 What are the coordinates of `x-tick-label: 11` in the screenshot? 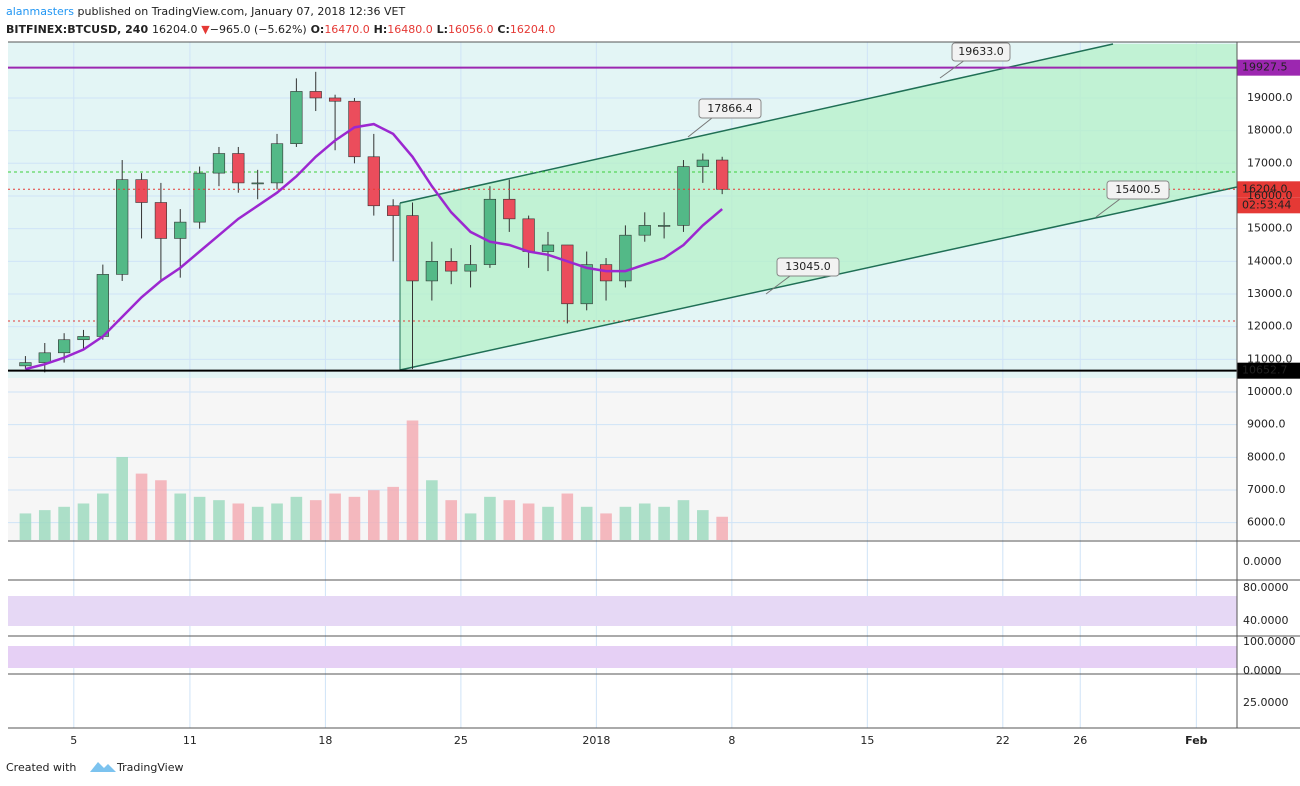 It's located at (190, 740).